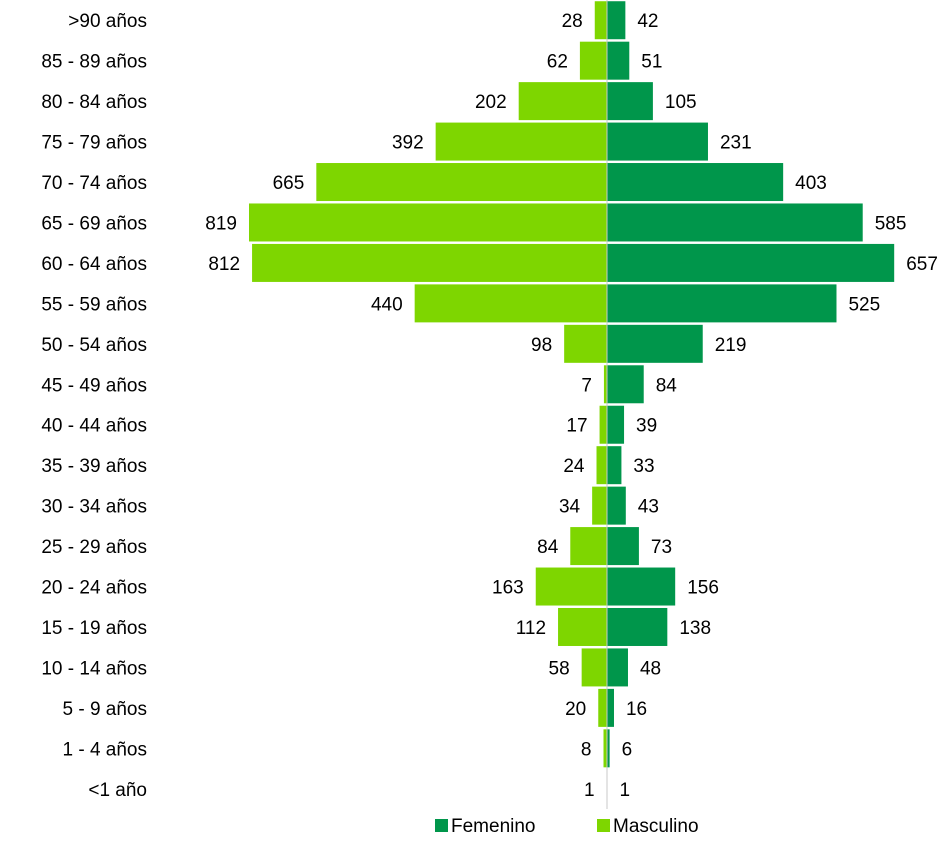 This screenshot has width=950, height=843. What do you see at coordinates (572, 21) in the screenshot?
I see `value-label-masculino-gt90-a-os: 28` at bounding box center [572, 21].